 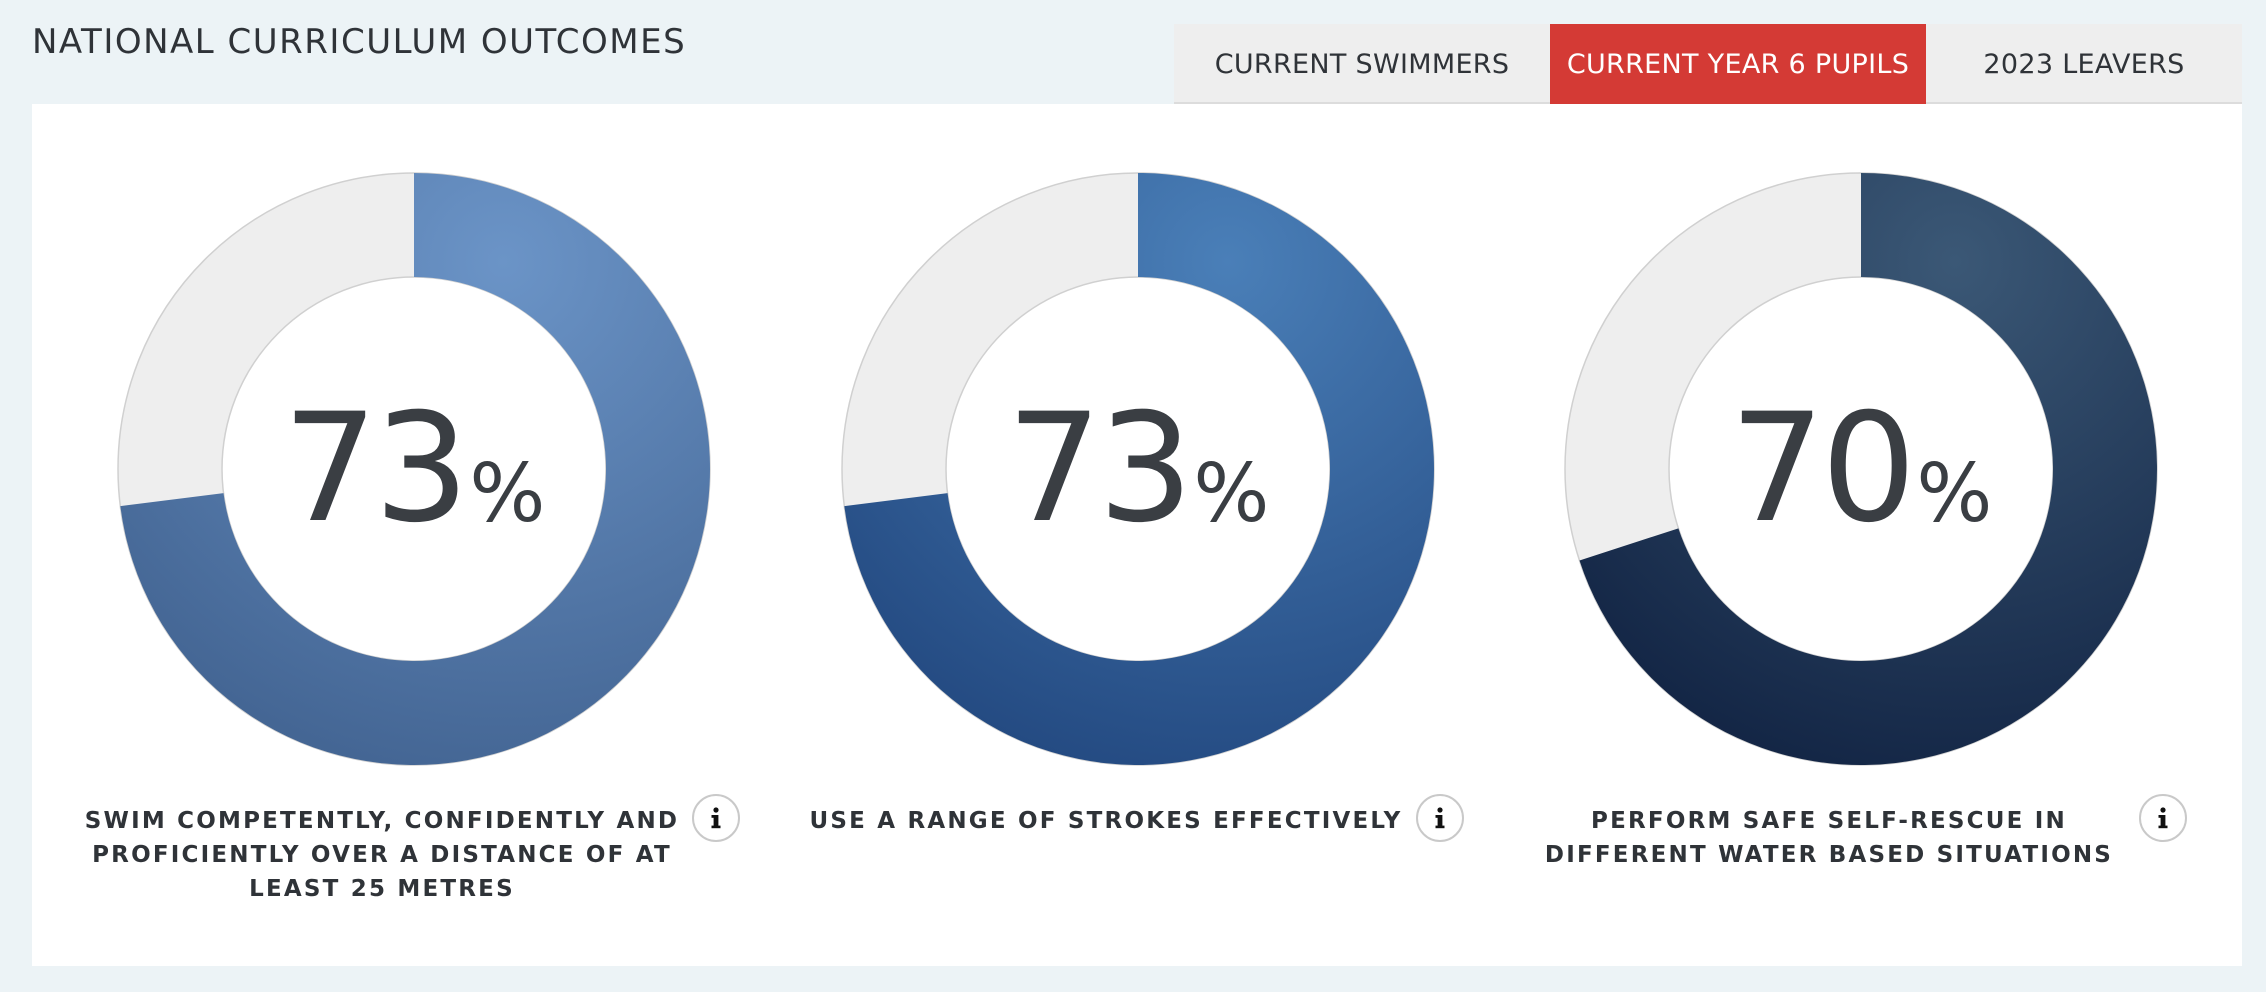 What do you see at coordinates (359, 42) in the screenshot?
I see `page-title: NATIONAL CURRICULUM OUTCOMES` at bounding box center [359, 42].